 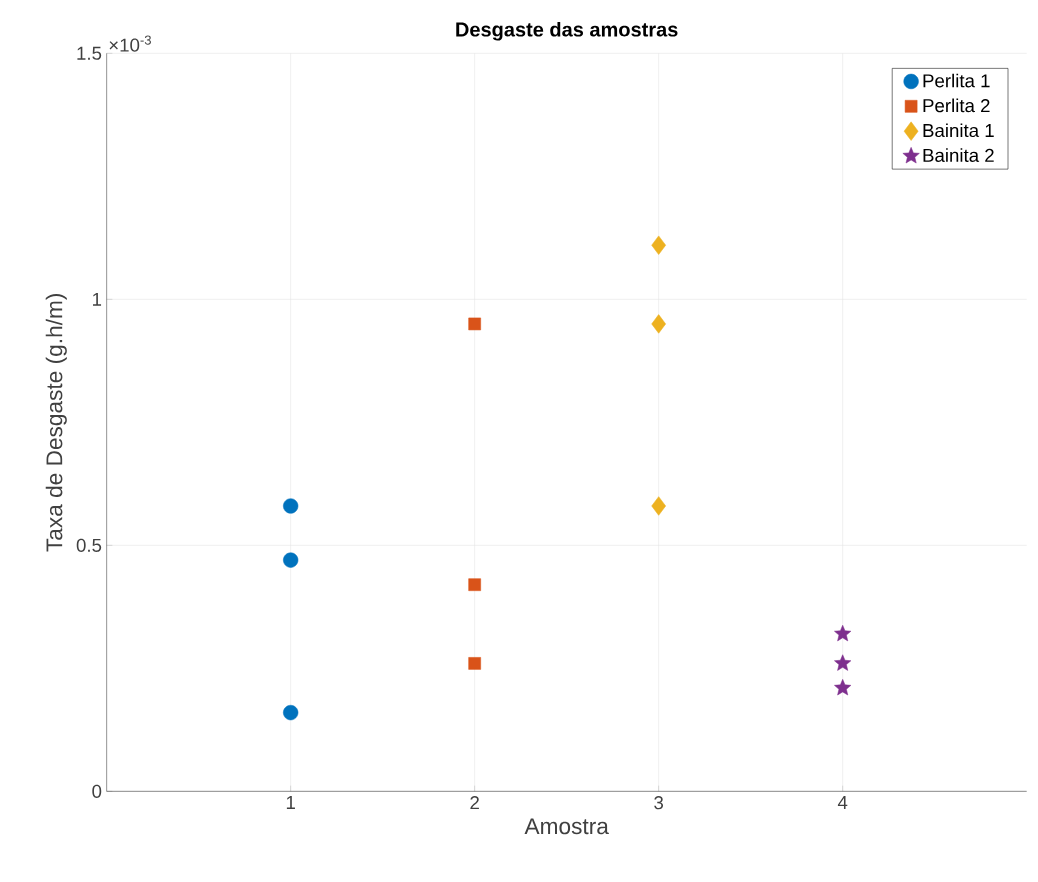 I want to click on legend-label: Bainita 1, so click(x=958, y=130).